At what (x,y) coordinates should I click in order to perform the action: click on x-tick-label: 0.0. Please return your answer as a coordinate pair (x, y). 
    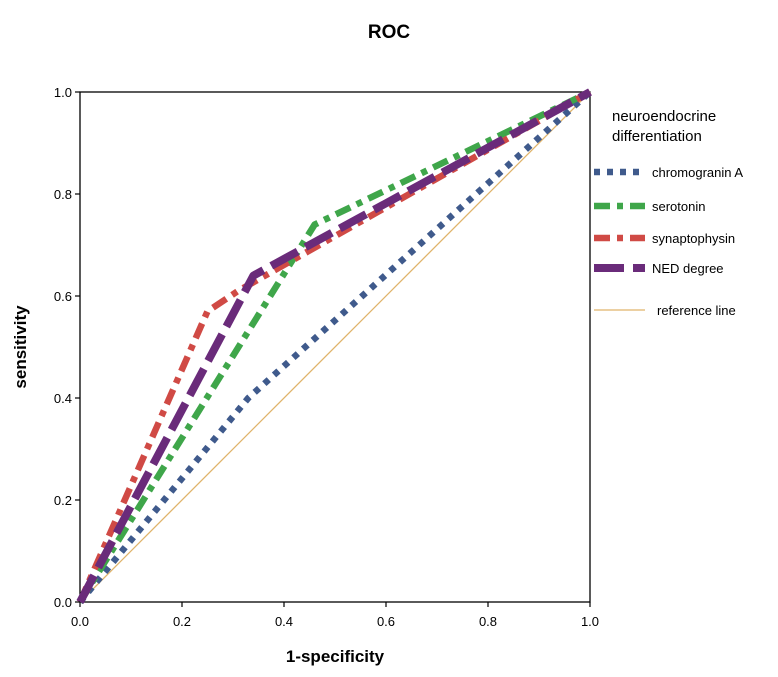
    Looking at the image, I should click on (80, 621).